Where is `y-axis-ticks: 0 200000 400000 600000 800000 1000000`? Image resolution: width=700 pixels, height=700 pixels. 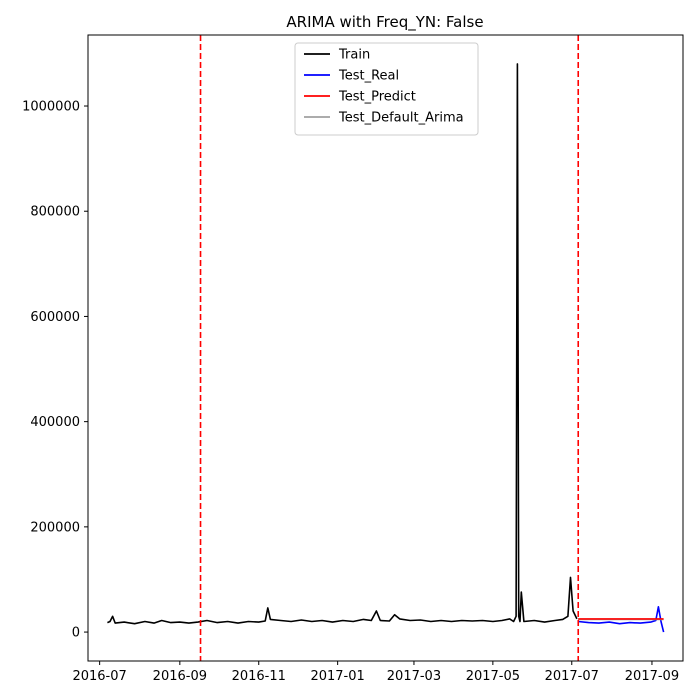
y-axis-ticks: 0 200000 400000 600000 800000 1000000 is located at coordinates (55, 370).